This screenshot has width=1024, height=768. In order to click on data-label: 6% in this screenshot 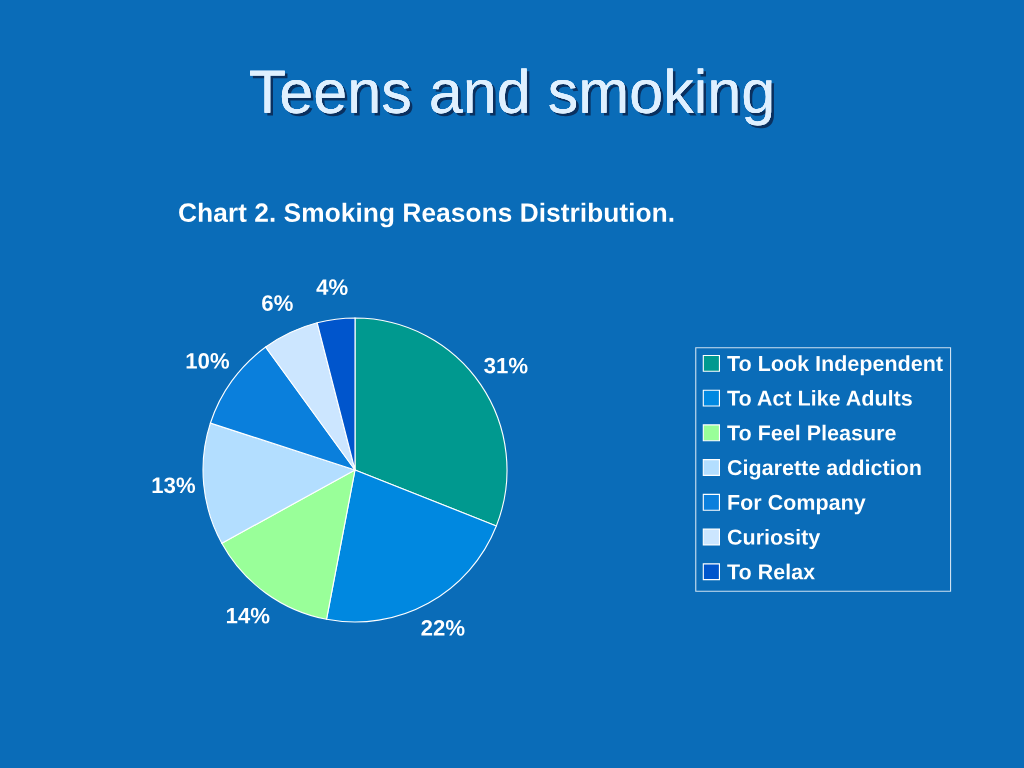, I will do `click(277, 303)`.